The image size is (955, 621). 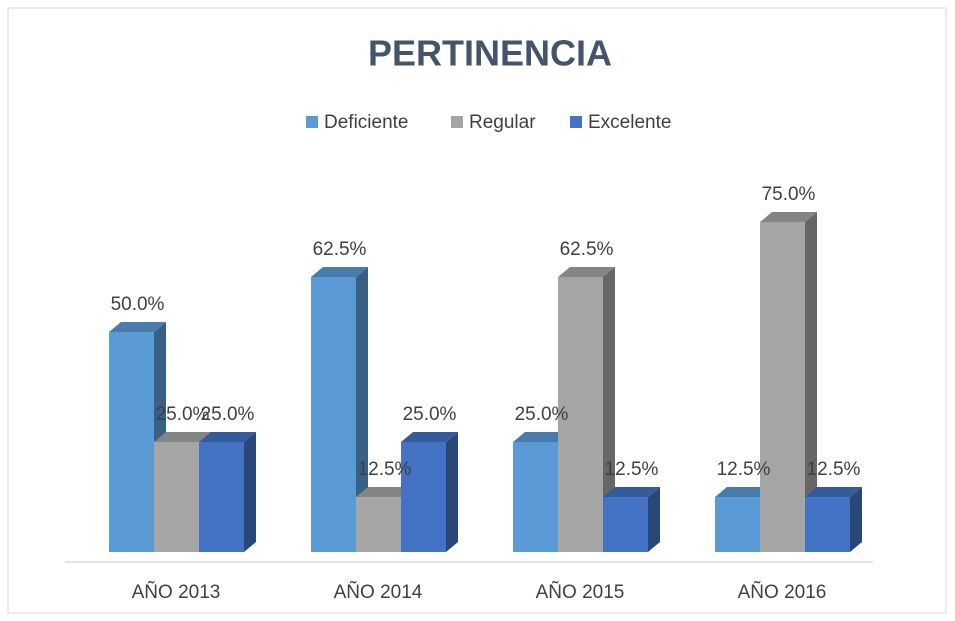 What do you see at coordinates (629, 122) in the screenshot?
I see `legend-label: Excelente` at bounding box center [629, 122].